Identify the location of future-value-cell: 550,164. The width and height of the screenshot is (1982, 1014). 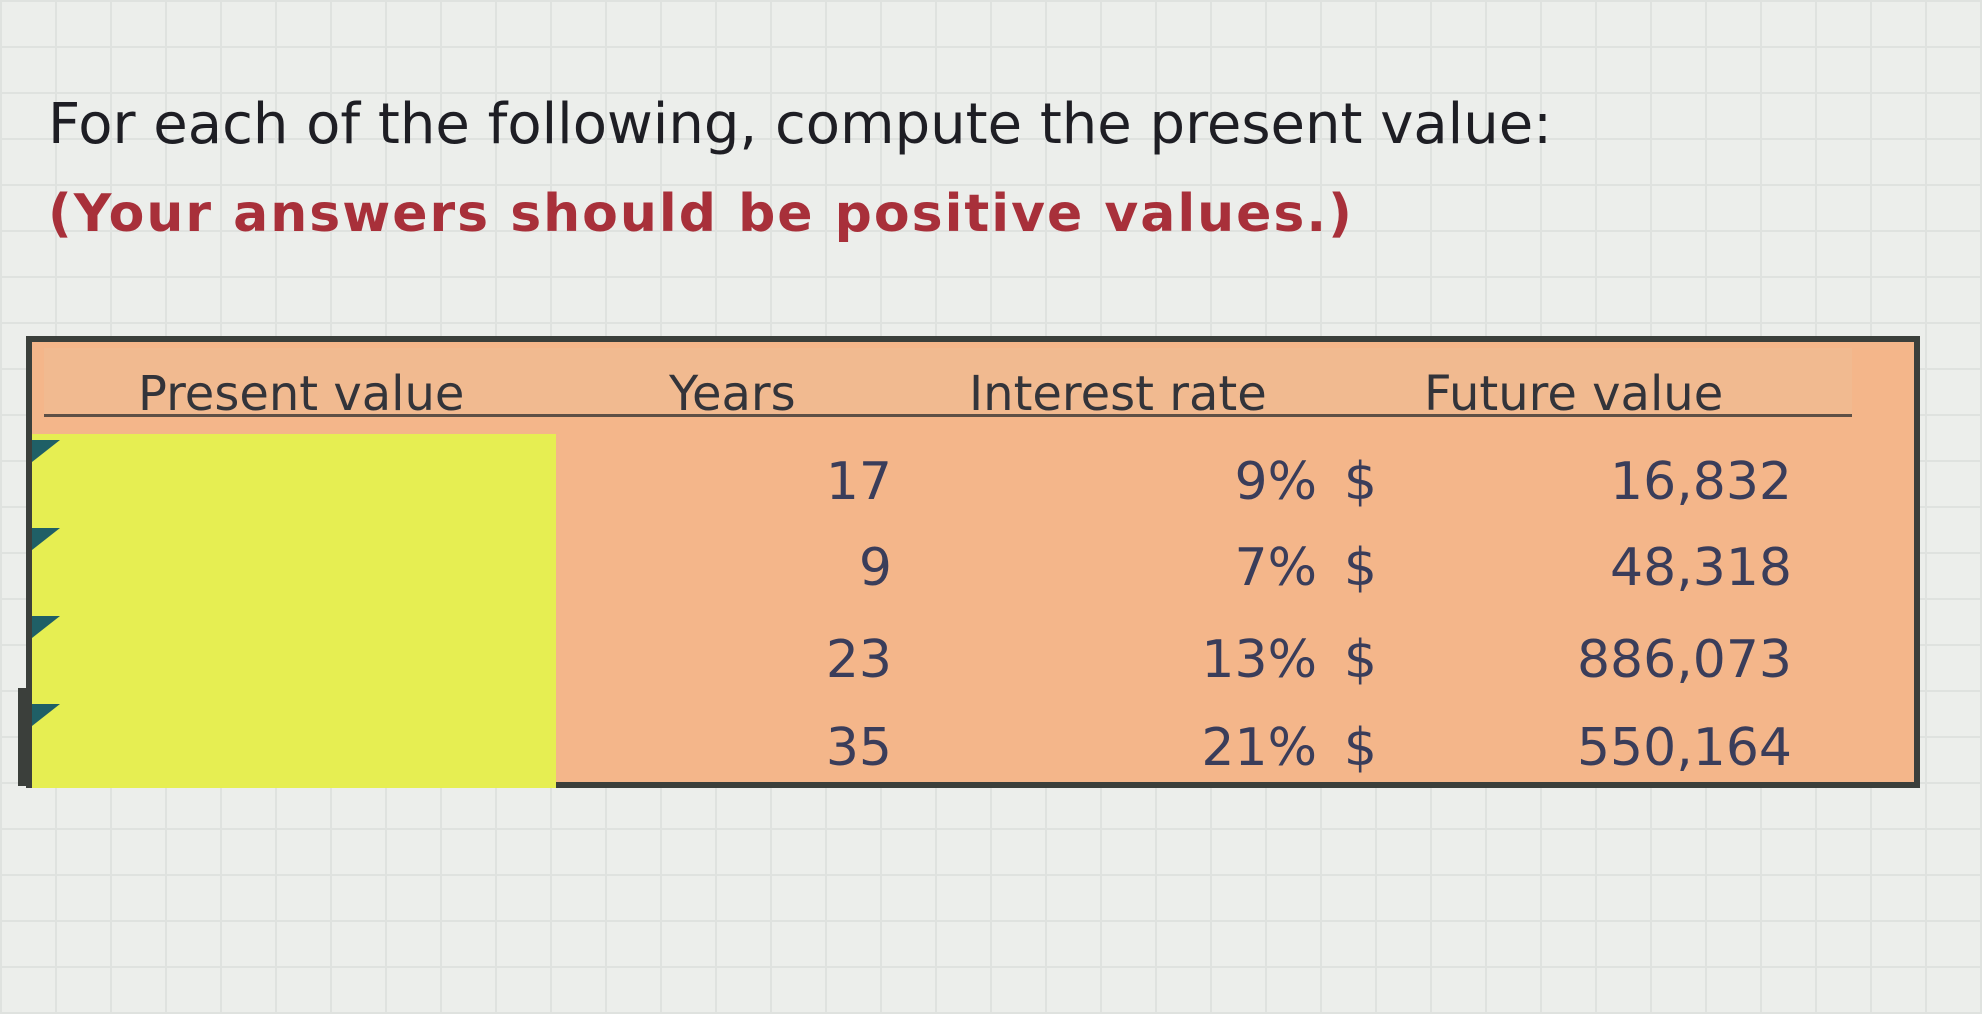
(1684, 748).